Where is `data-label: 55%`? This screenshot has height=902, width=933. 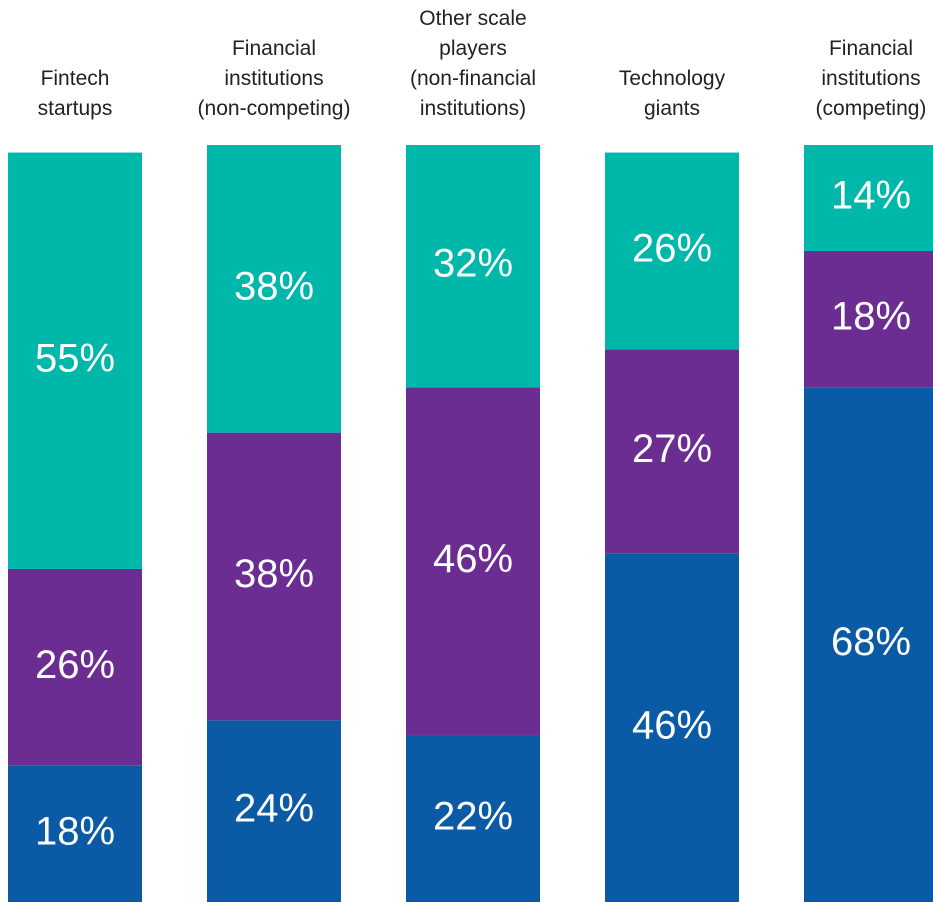
data-label: 55% is located at coordinates (75, 358).